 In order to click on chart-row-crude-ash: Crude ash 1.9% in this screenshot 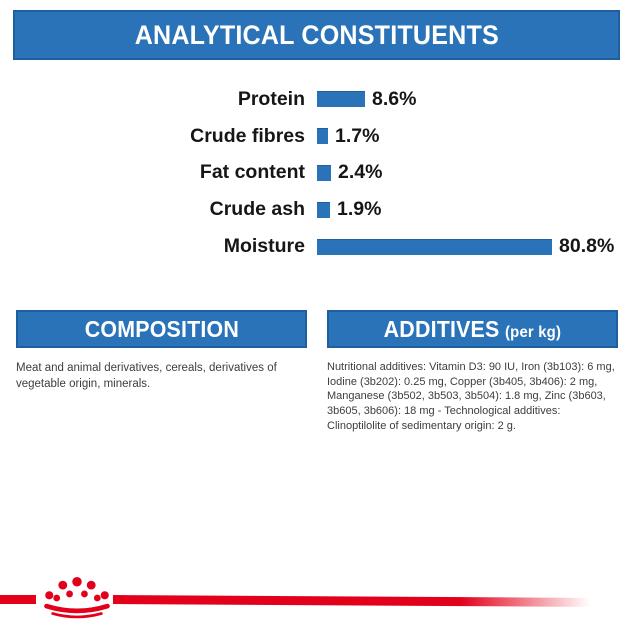, I will do `click(317, 209)`.